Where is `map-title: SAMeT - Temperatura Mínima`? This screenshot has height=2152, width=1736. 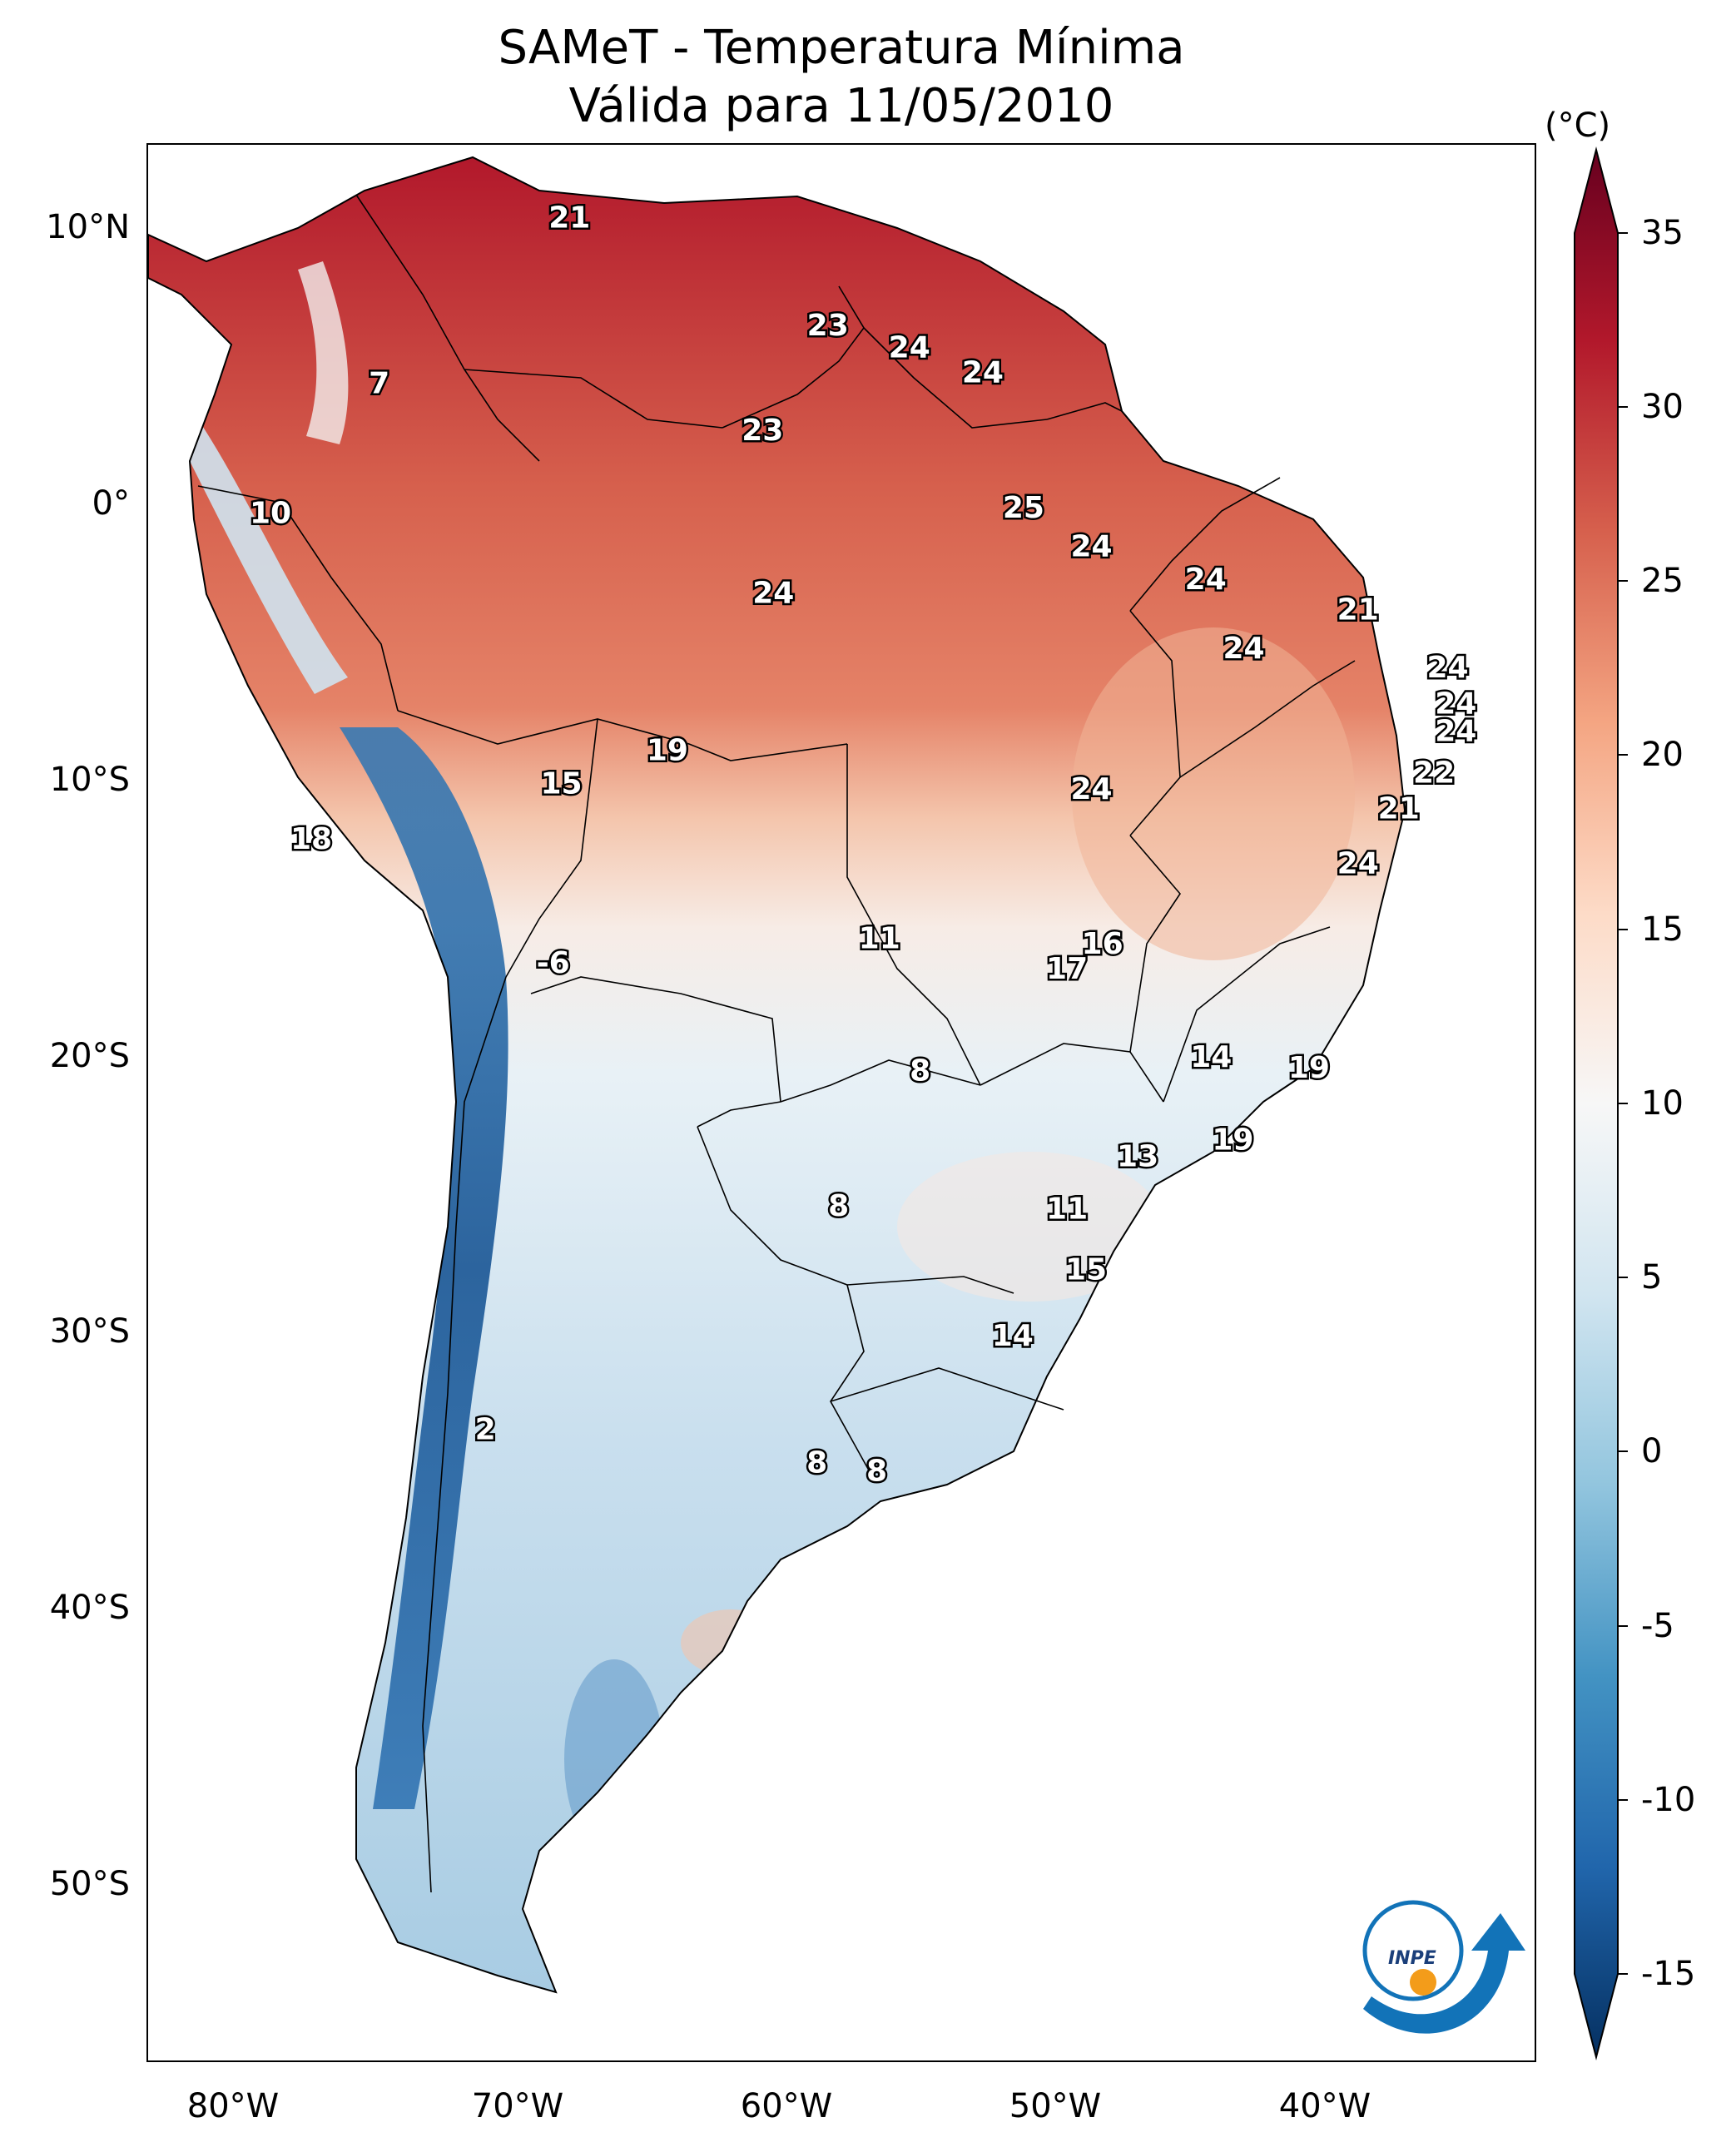 map-title: SAMeT - Temperatura Mínima is located at coordinates (842, 48).